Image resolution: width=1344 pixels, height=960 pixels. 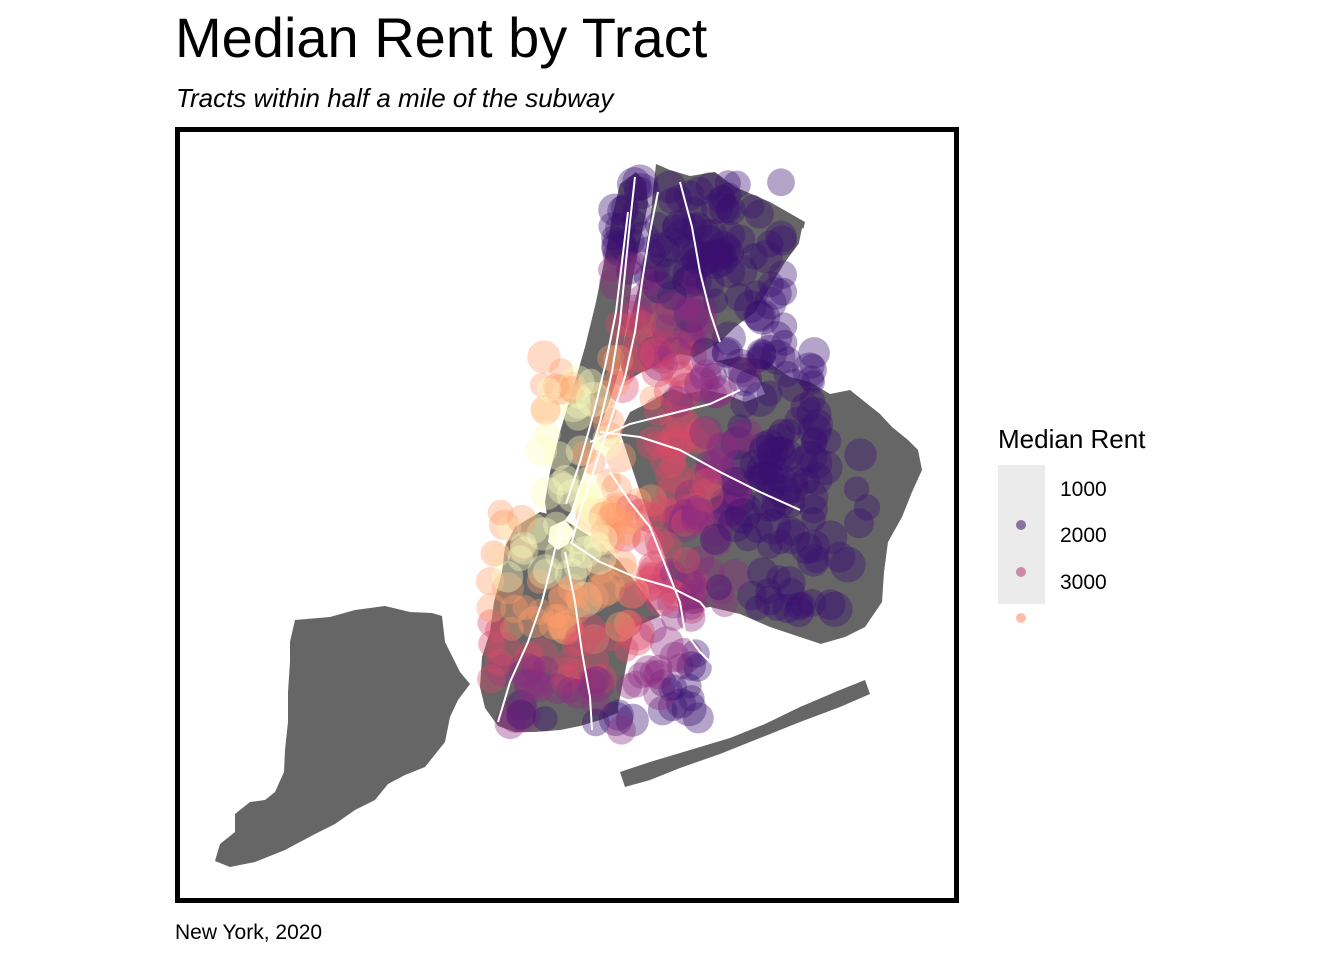 I want to click on subway-line-queens-blvd, so click(x=700, y=471).